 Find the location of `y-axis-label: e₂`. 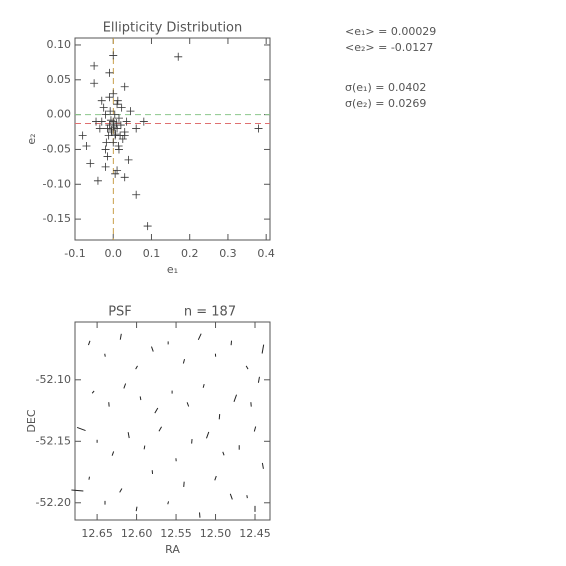

y-axis-label: e₂ is located at coordinates (31, 138).